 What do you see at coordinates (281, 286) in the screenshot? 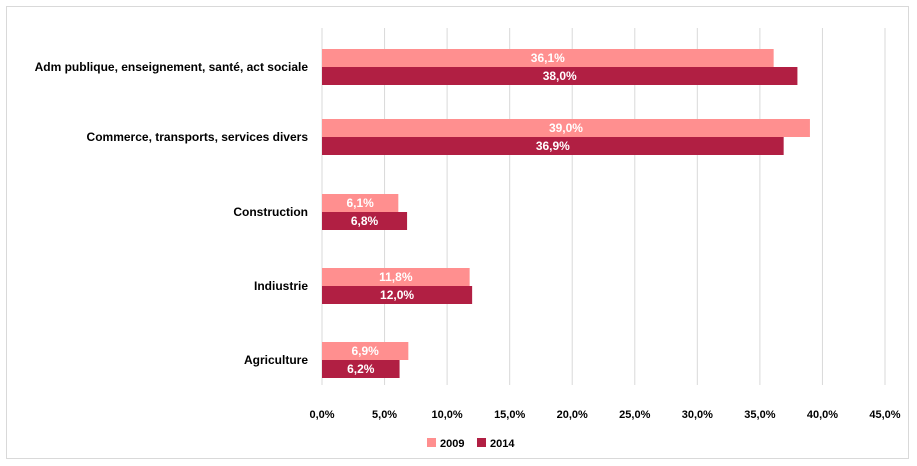
I see `category-label: Indiustrie` at bounding box center [281, 286].